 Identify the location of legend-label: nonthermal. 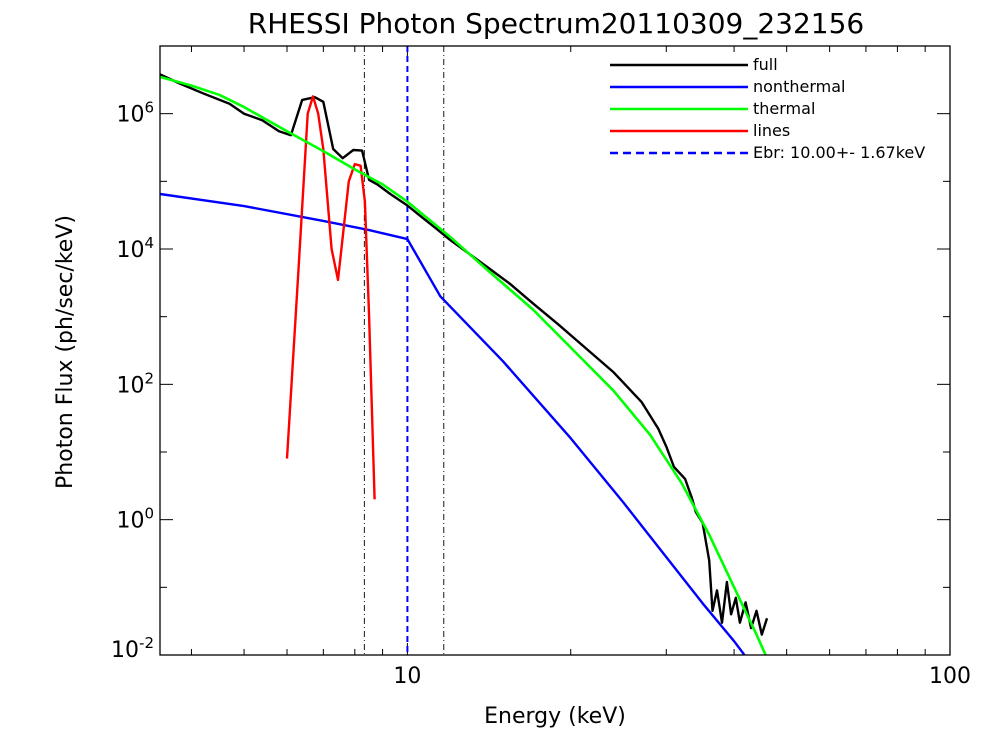
(799, 86).